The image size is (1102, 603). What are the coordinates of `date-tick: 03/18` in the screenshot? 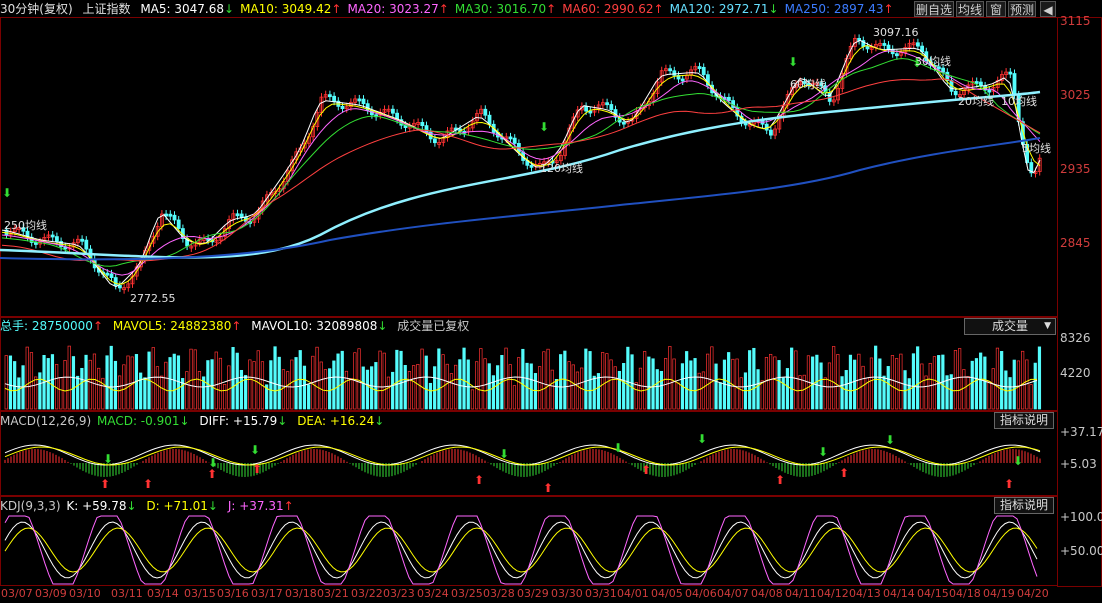 It's located at (301, 593).